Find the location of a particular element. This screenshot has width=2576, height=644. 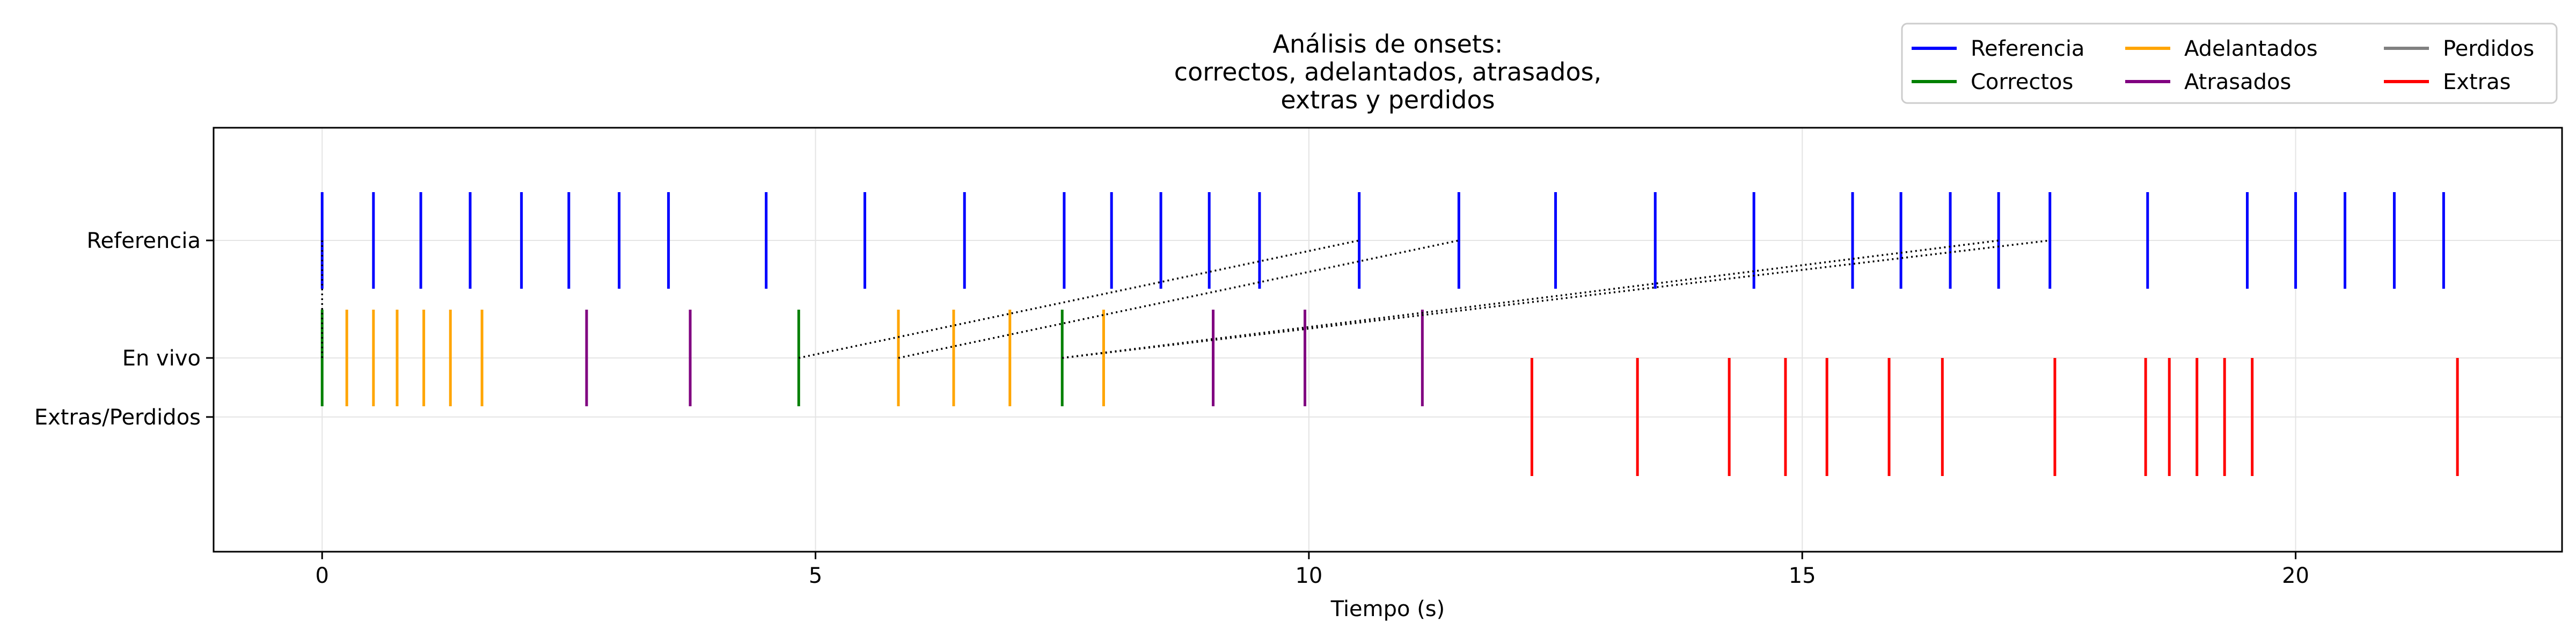

legend-label: Adelantados is located at coordinates (2251, 48).